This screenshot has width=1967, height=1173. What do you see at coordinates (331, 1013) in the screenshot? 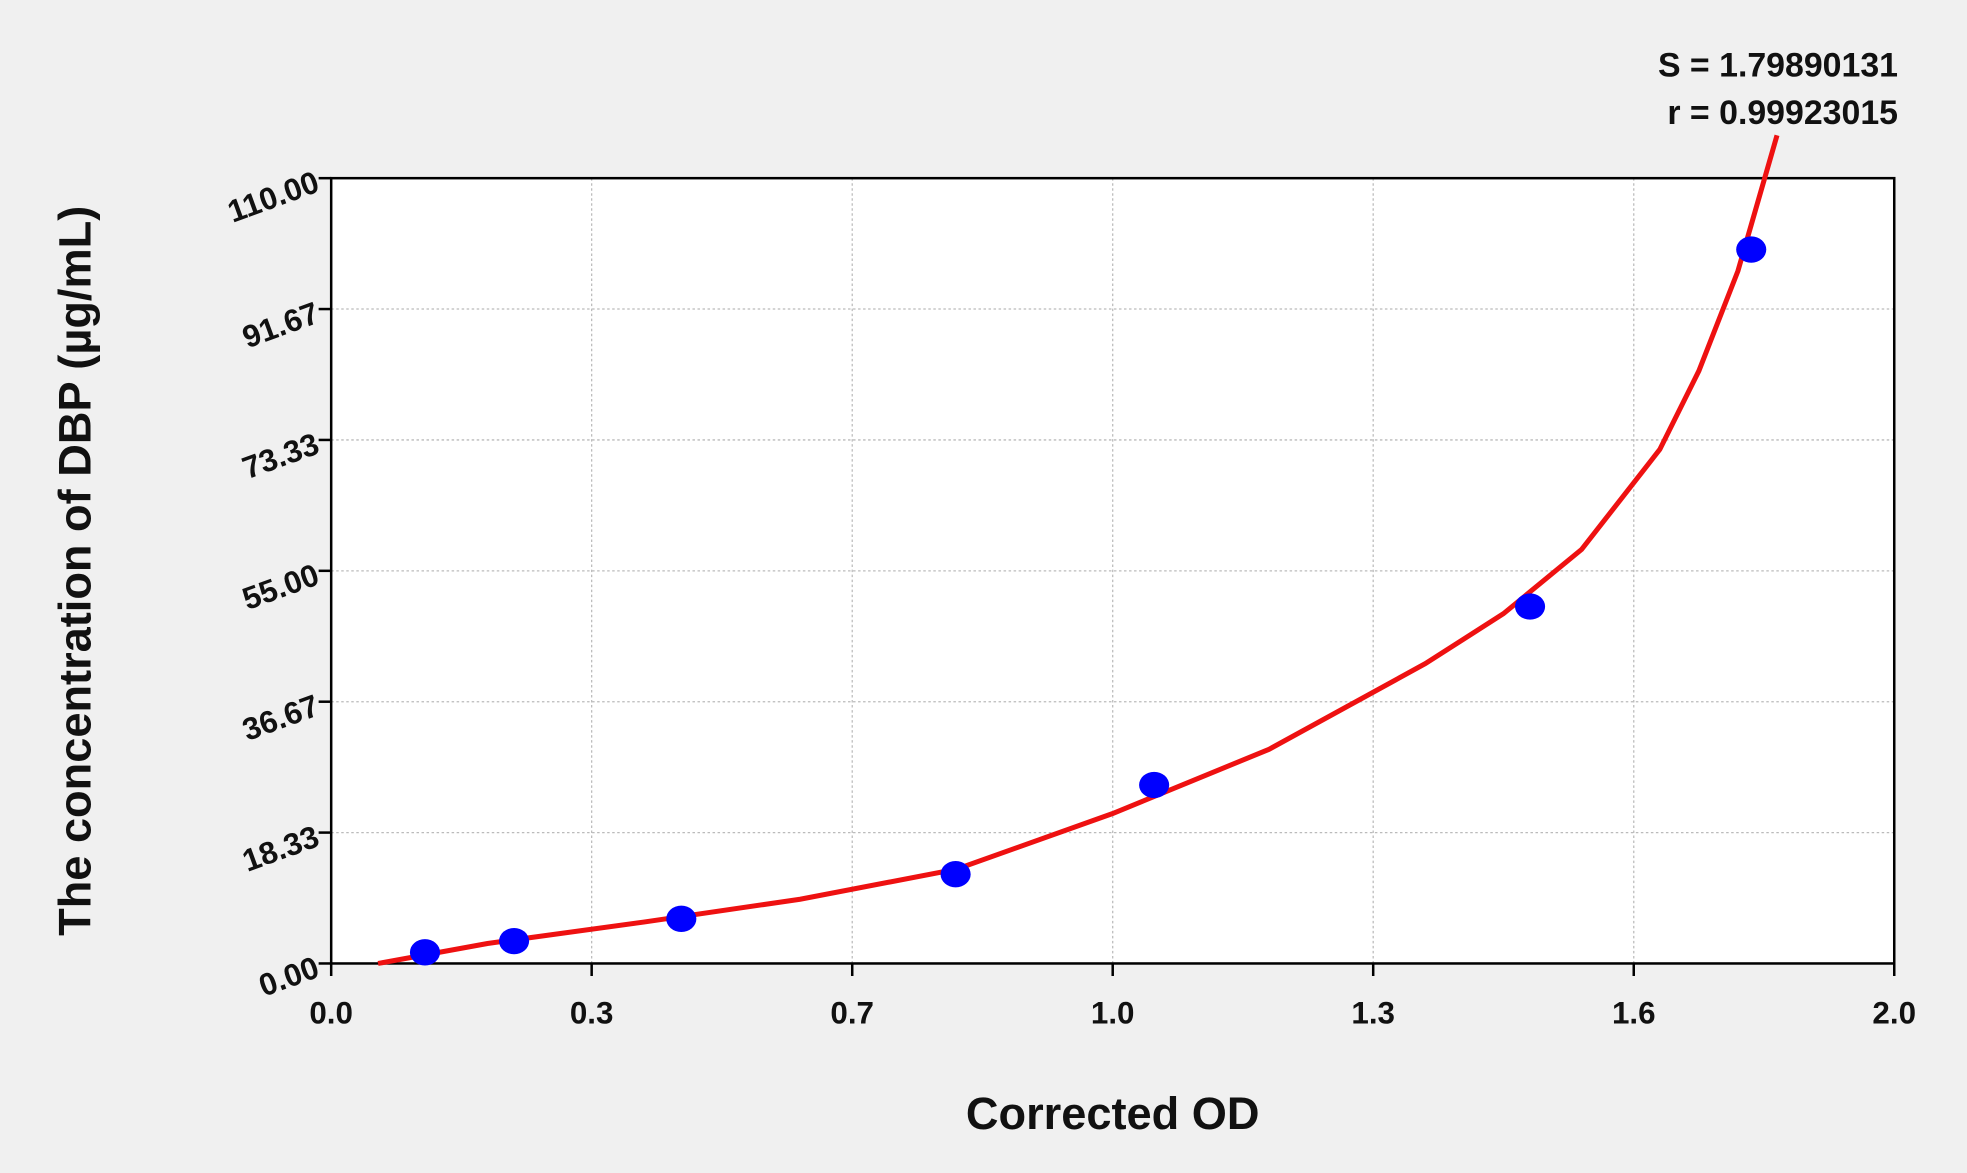
I see `x-tick-label: 0.0` at bounding box center [331, 1013].